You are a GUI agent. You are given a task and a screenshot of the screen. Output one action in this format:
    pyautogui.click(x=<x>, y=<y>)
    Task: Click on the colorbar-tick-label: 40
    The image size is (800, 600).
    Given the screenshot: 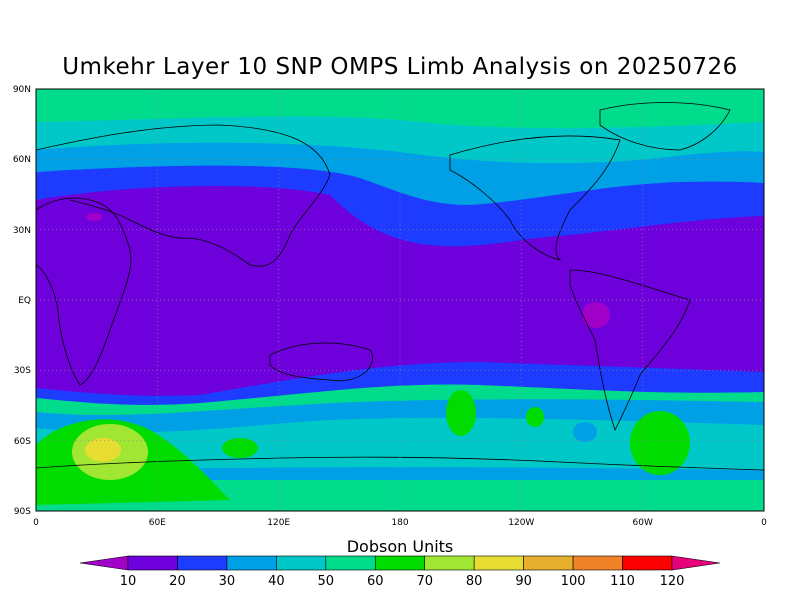 What is the action you would take?
    pyautogui.click(x=276, y=581)
    